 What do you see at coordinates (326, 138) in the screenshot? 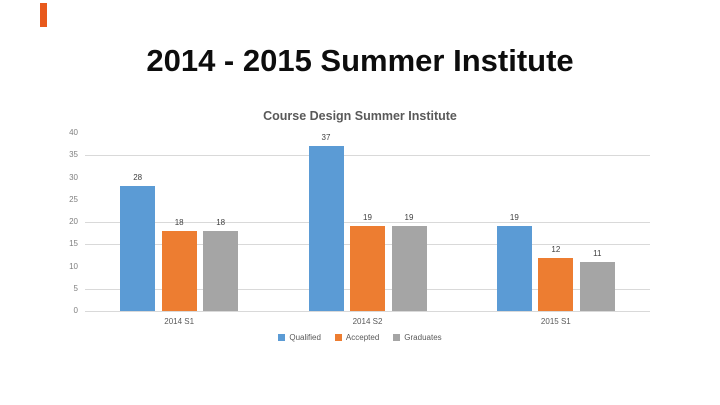
I see `bar-value-label: 37` at bounding box center [326, 138].